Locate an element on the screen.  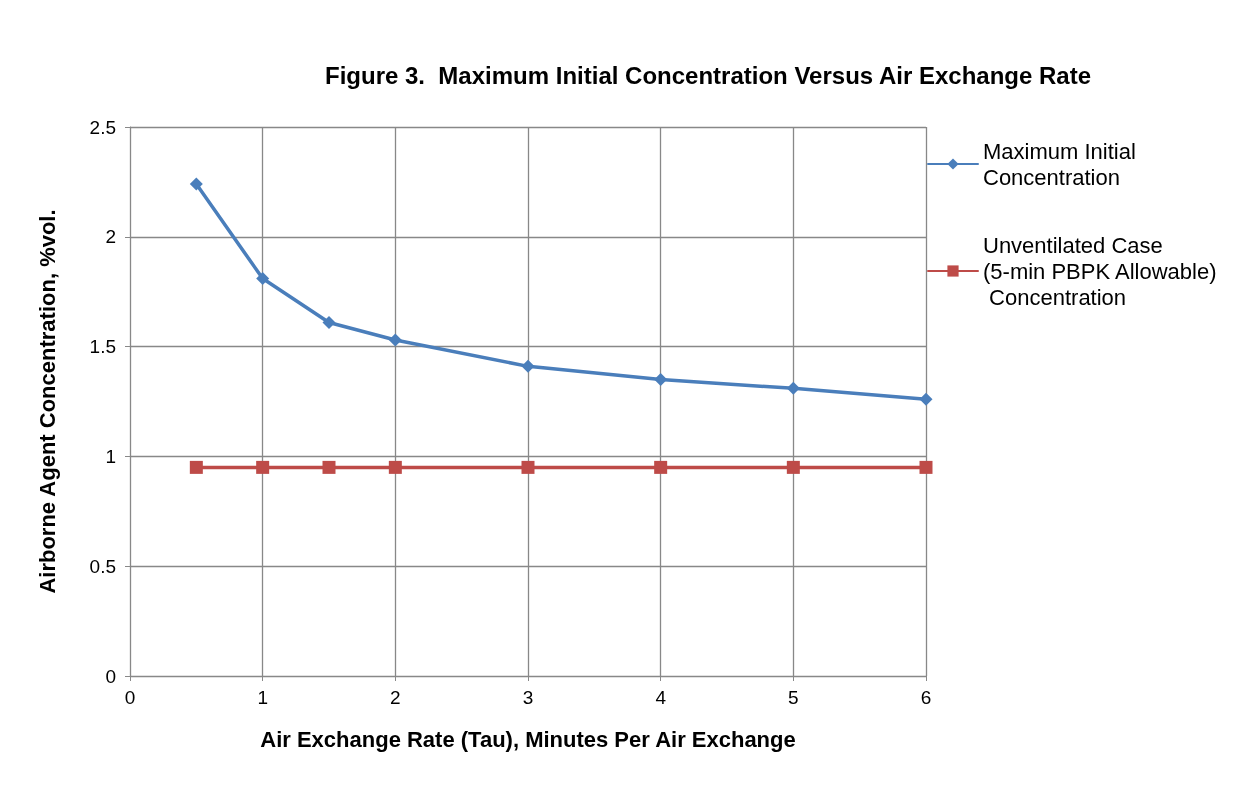
x-tick-label: 4 is located at coordinates (661, 697).